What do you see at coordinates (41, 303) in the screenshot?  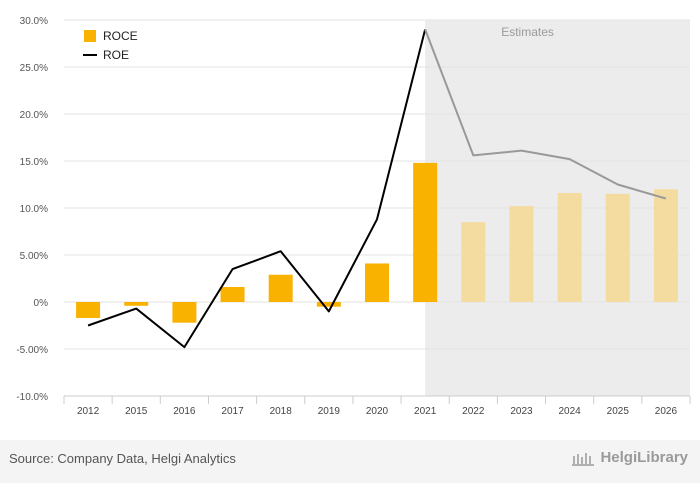 I see `y-tick-label: 0%` at bounding box center [41, 303].